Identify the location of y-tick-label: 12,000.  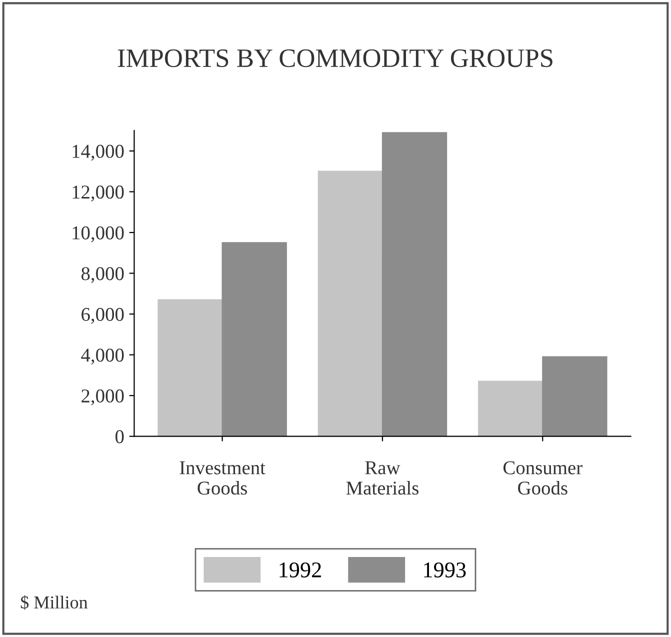
(98, 194).